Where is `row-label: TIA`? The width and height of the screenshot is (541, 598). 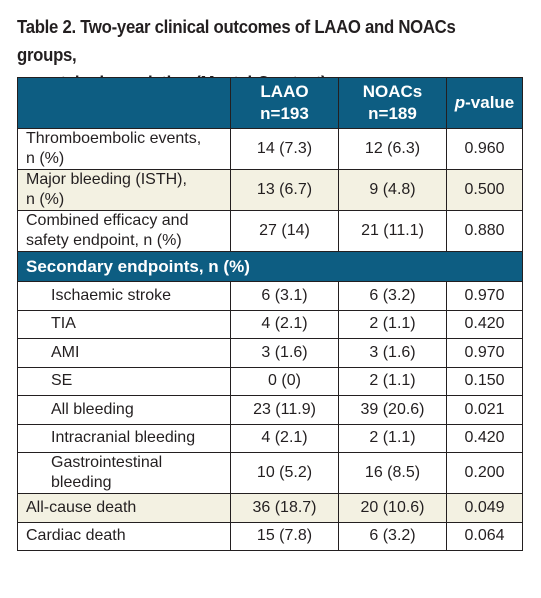
row-label: TIA is located at coordinates (124, 324).